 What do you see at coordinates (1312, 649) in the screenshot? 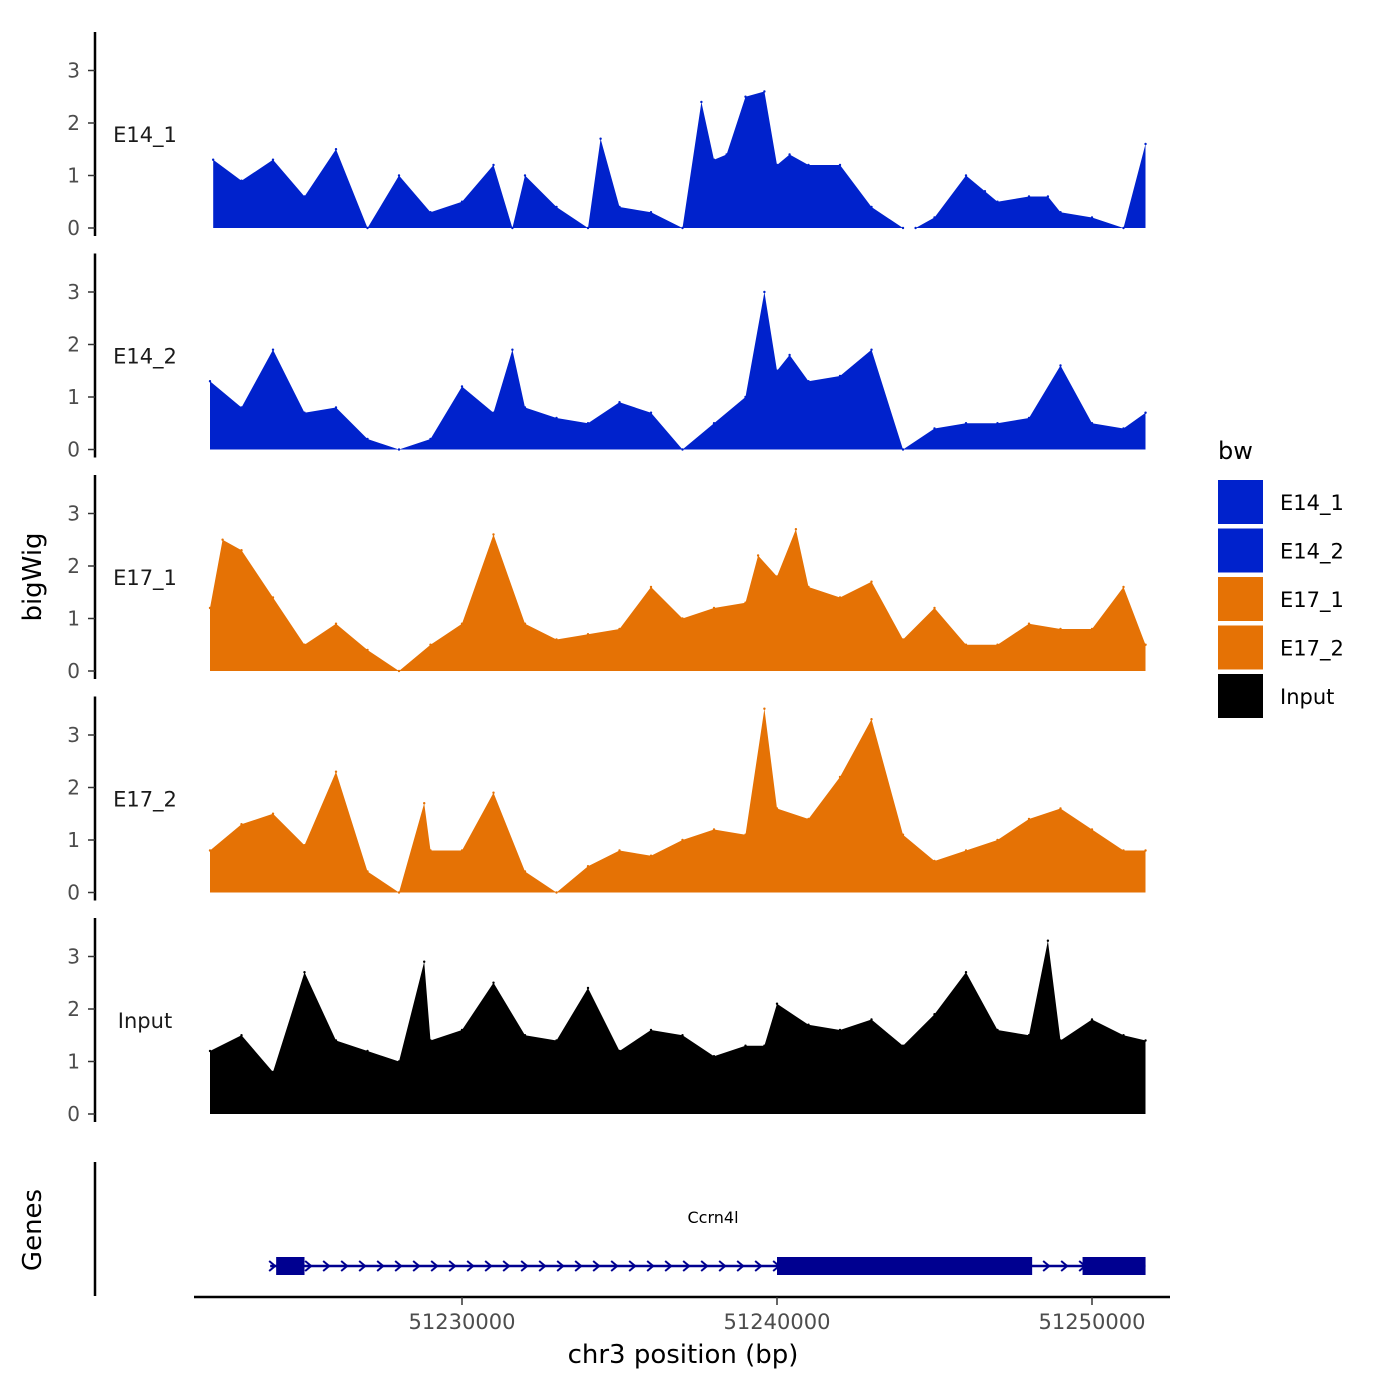
I see `legend-label: E17_2` at bounding box center [1312, 649].